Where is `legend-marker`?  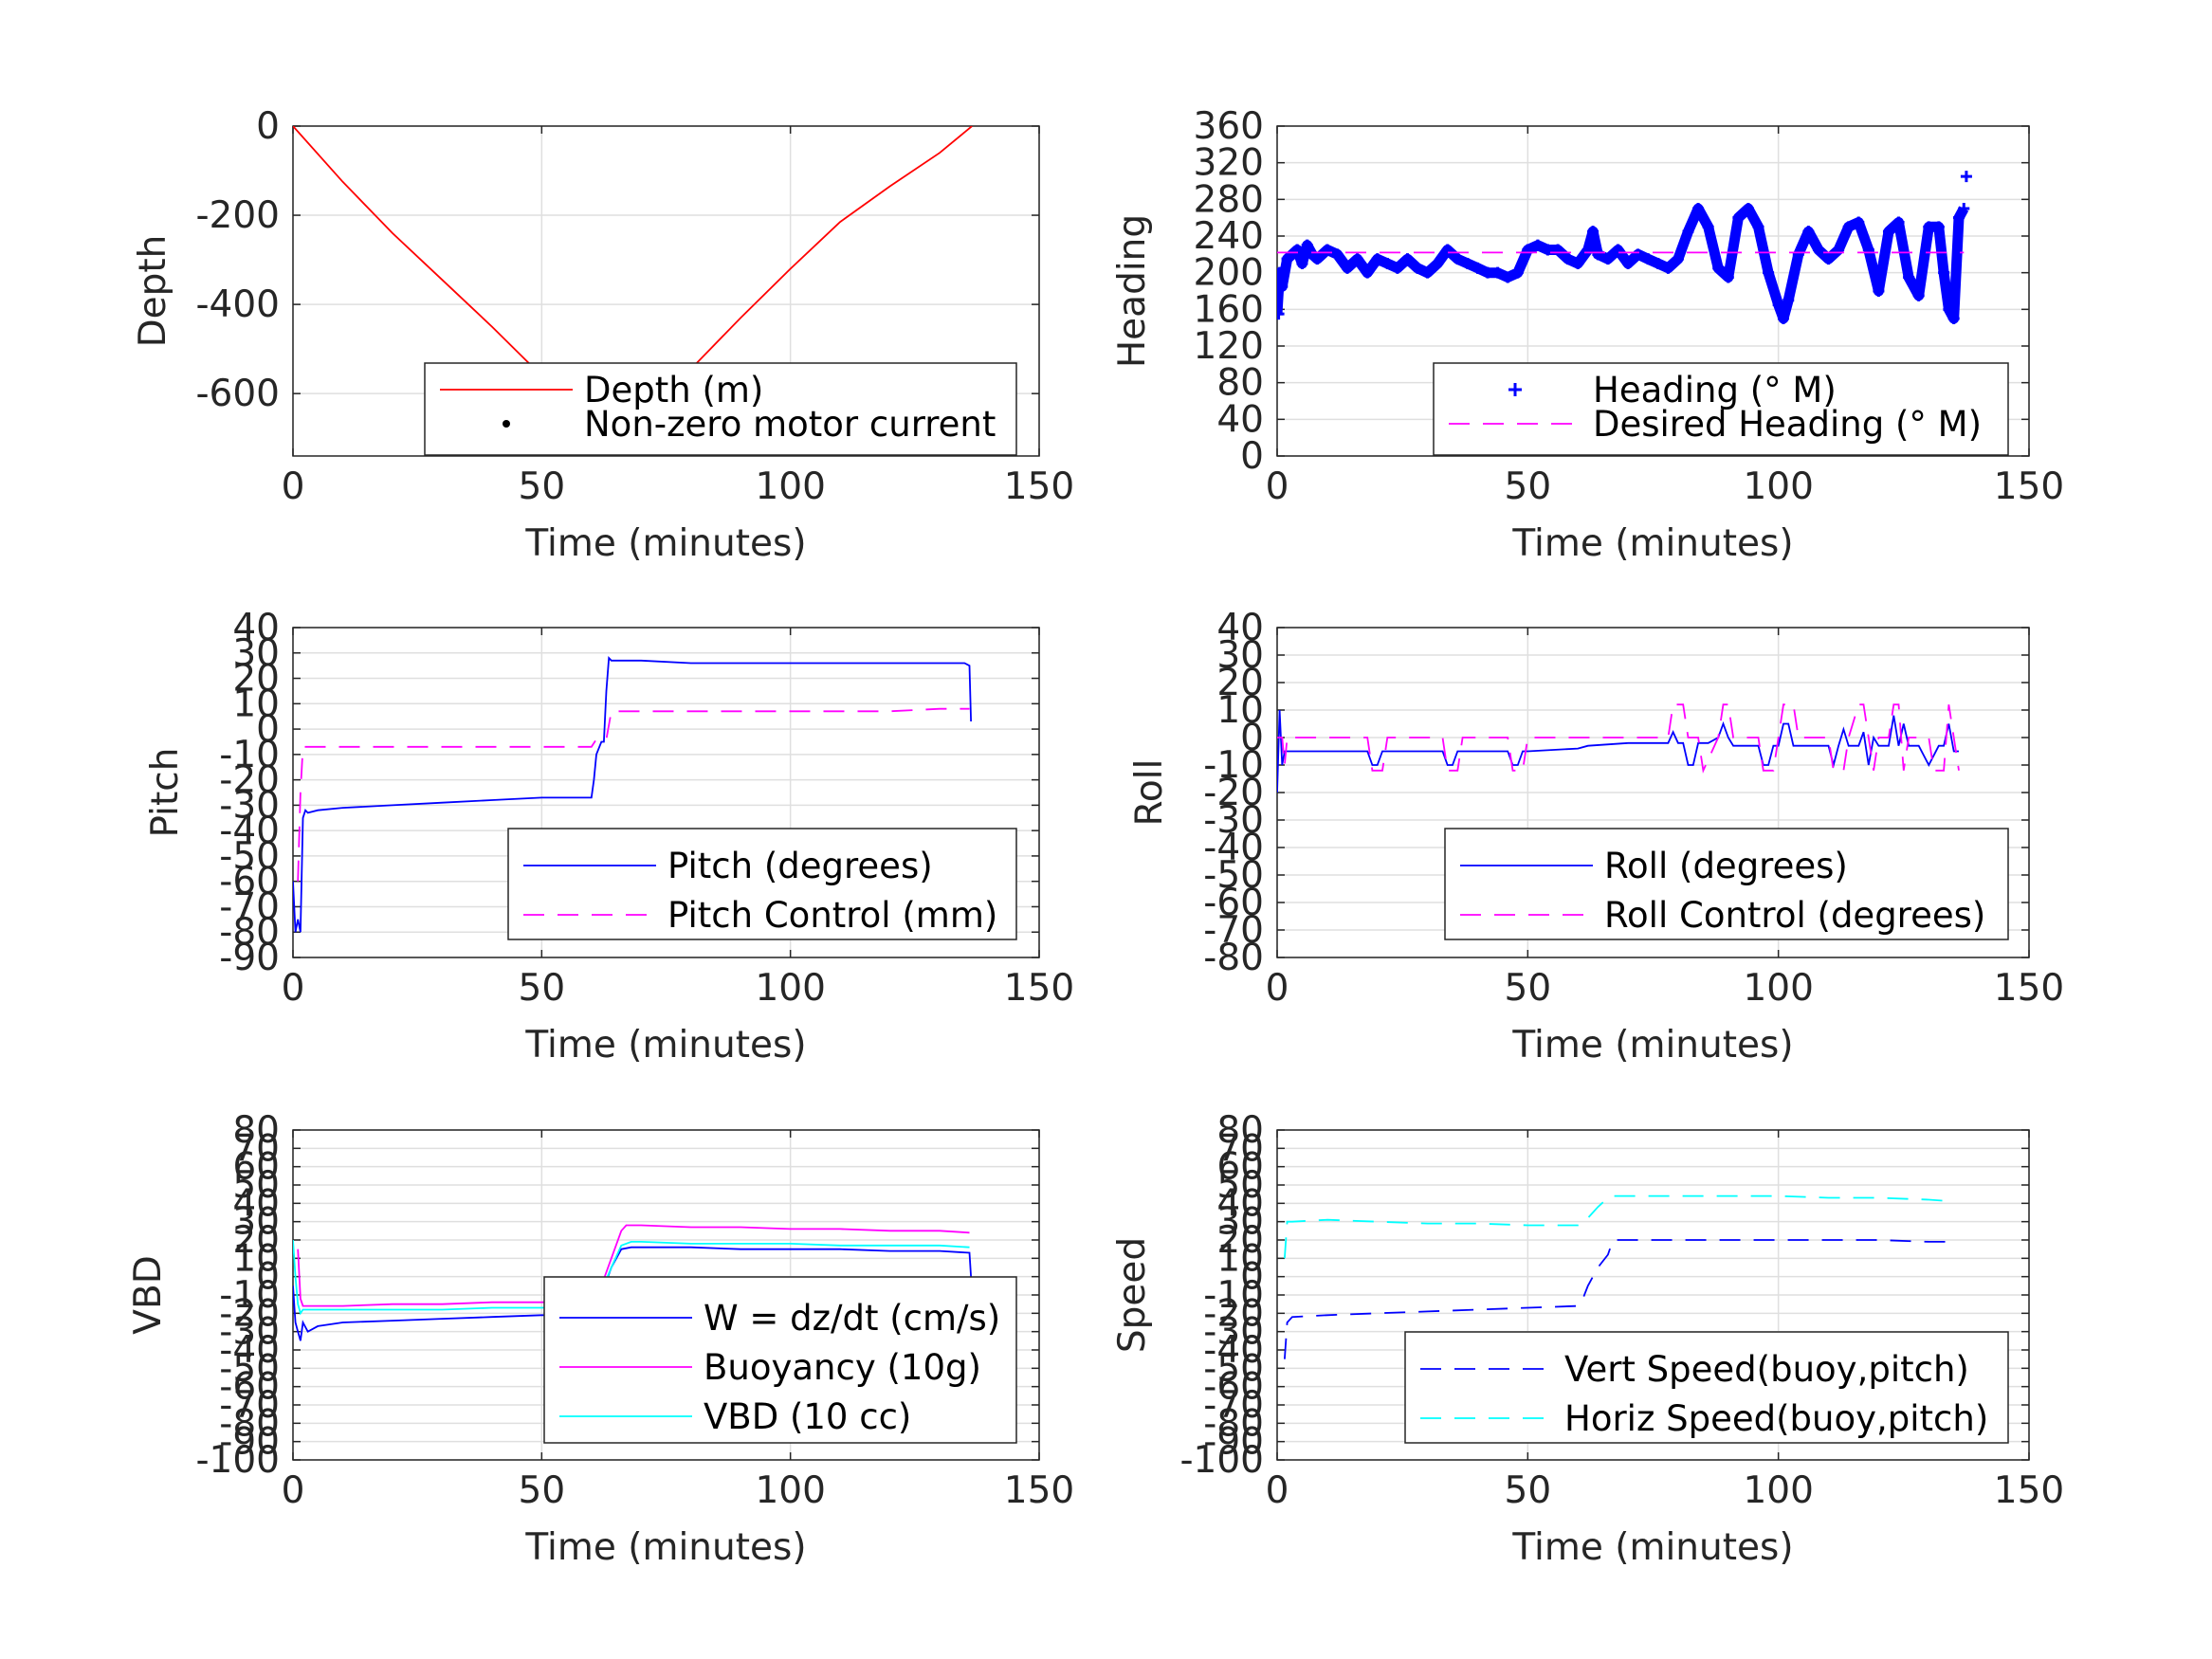
legend-marker is located at coordinates (1515, 389).